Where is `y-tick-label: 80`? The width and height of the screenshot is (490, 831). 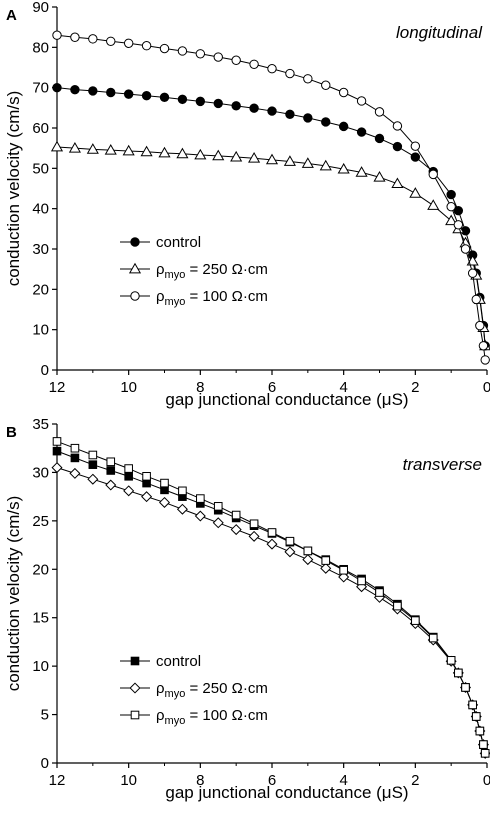
y-tick-label: 80 is located at coordinates (40, 47).